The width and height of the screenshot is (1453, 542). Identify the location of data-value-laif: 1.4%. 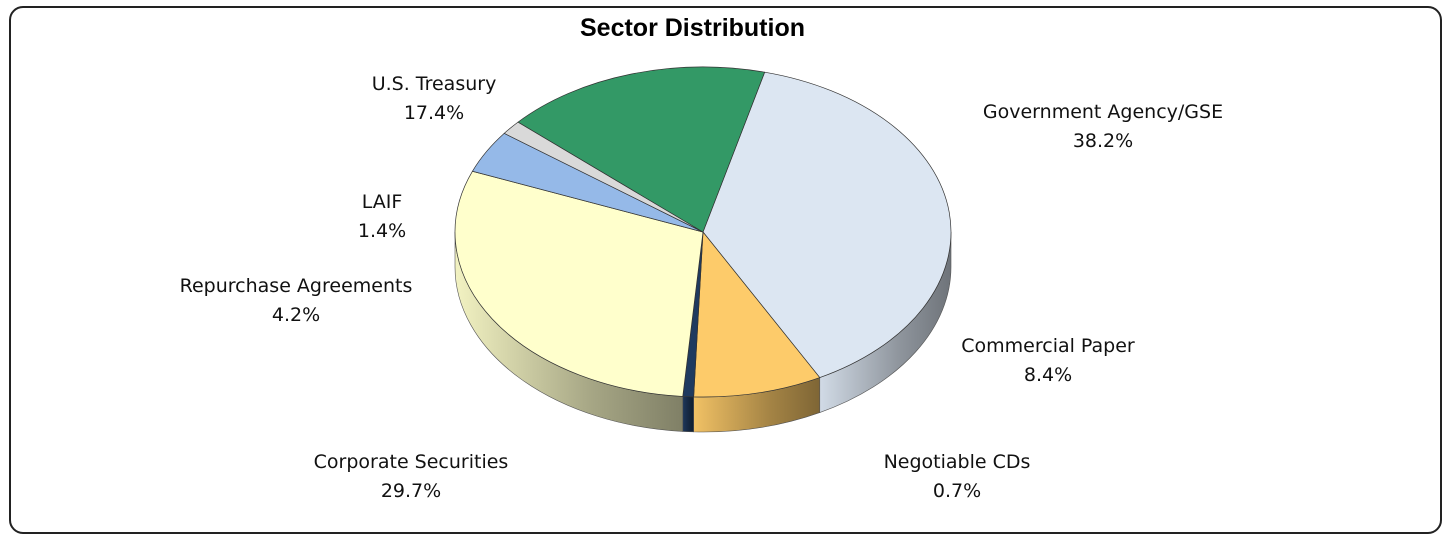
(382, 231).